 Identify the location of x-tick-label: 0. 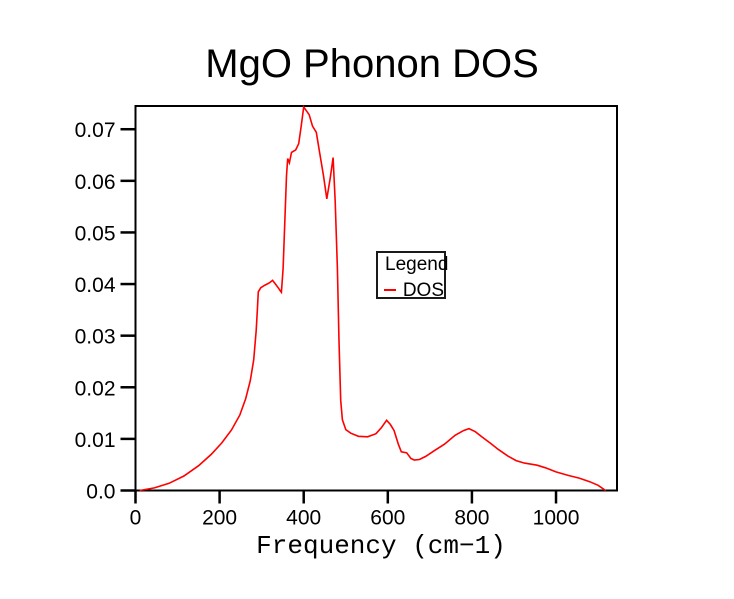
(136, 518).